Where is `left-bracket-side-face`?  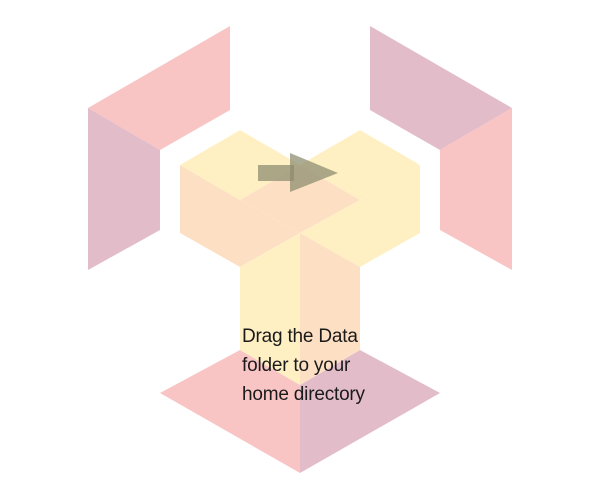 left-bracket-side-face is located at coordinates (124, 189).